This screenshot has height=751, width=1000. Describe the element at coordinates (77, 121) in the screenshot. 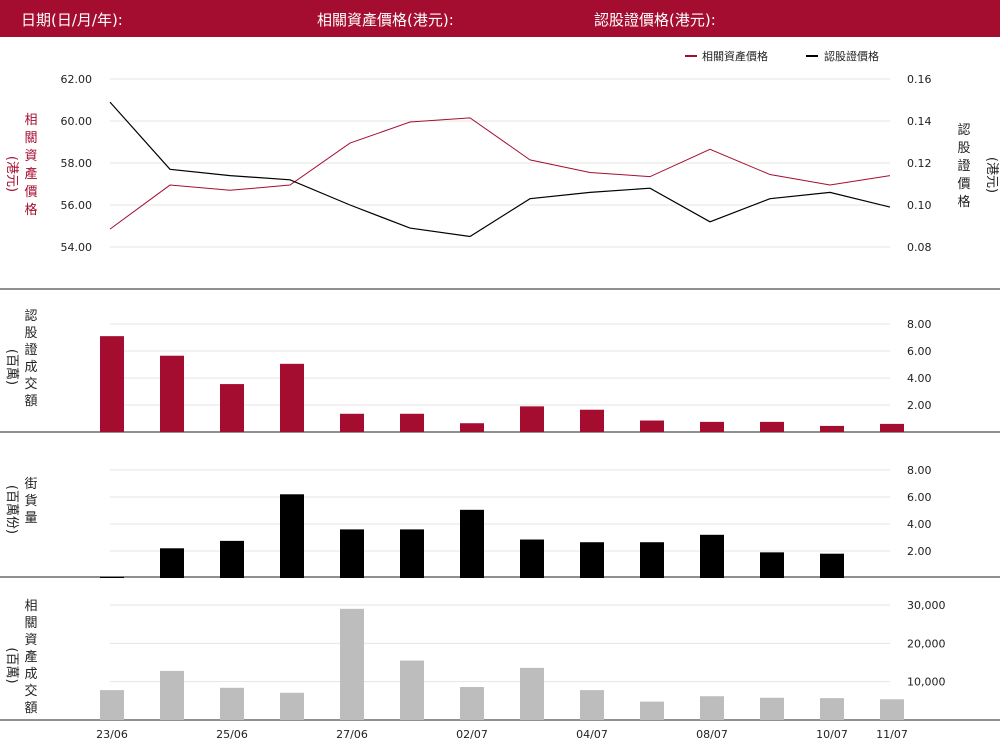

I see `left-y-tick: 60.00` at that location.